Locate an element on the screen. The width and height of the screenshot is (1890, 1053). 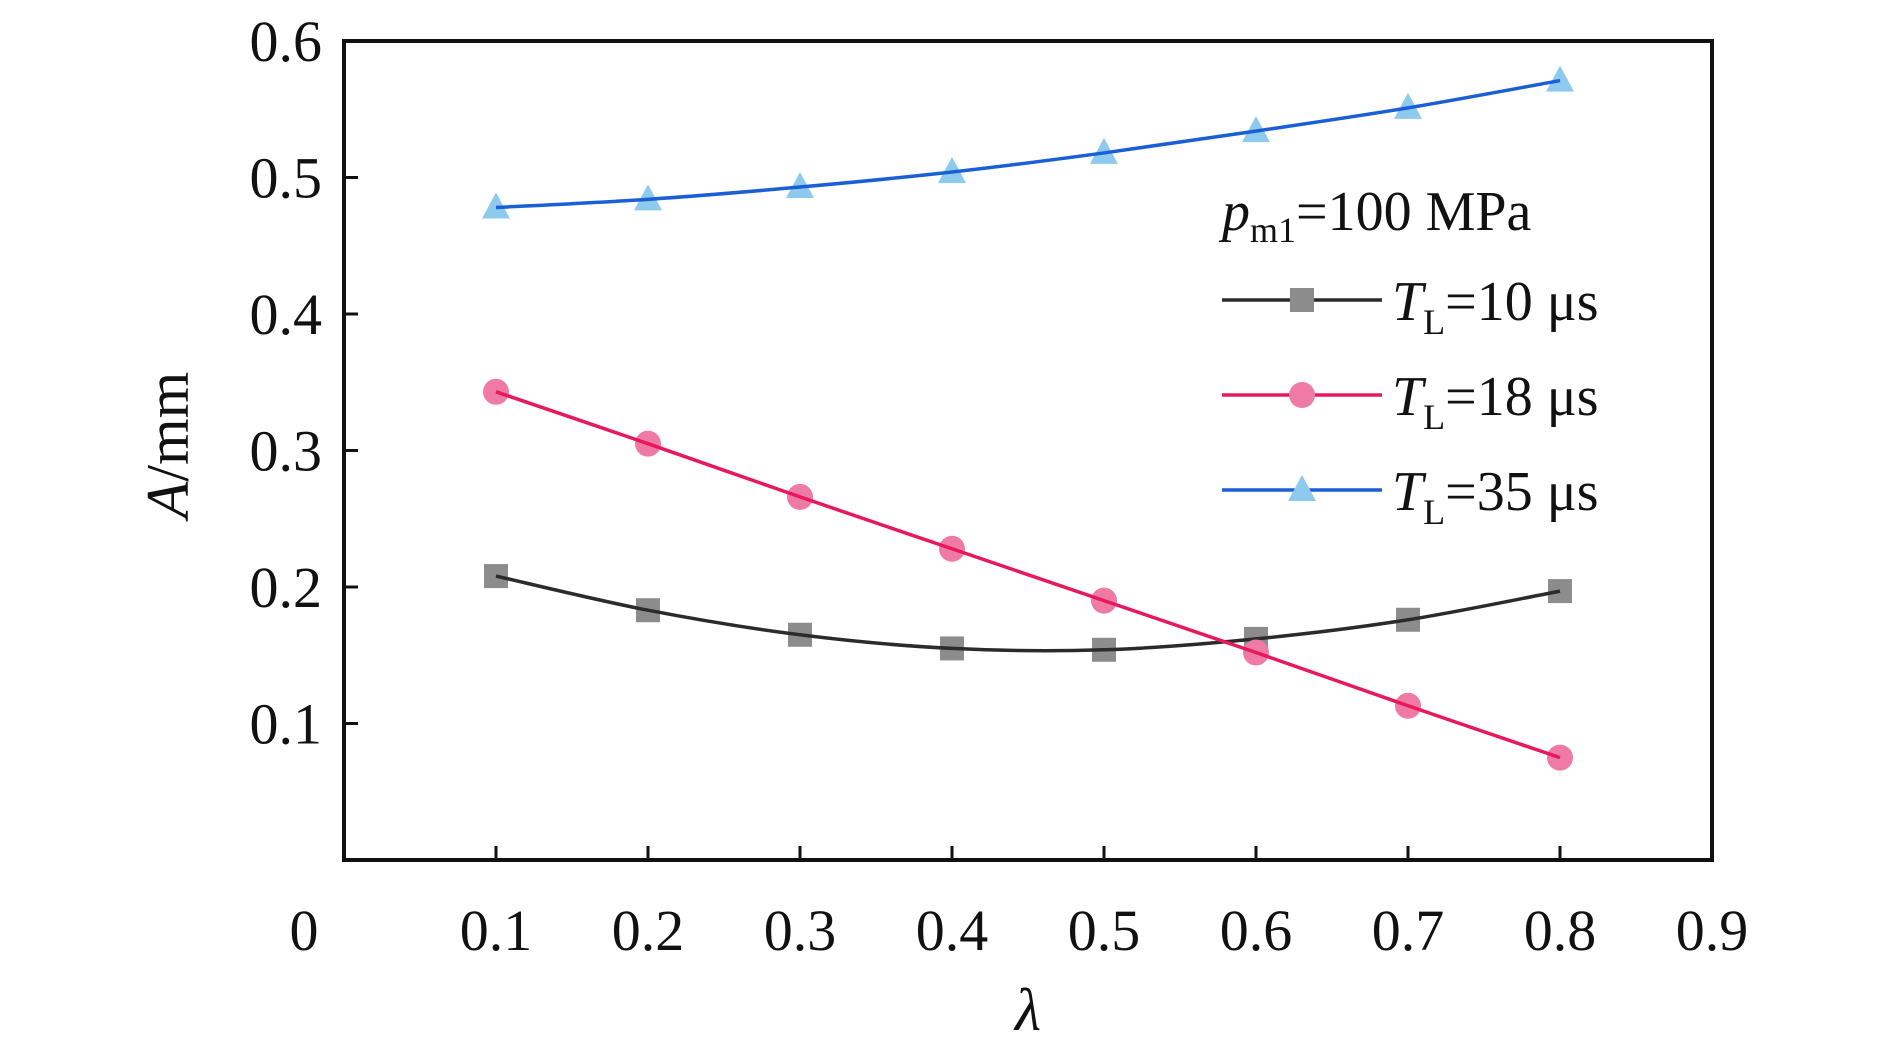
x-tick-label: 0.1 is located at coordinates (496, 930).